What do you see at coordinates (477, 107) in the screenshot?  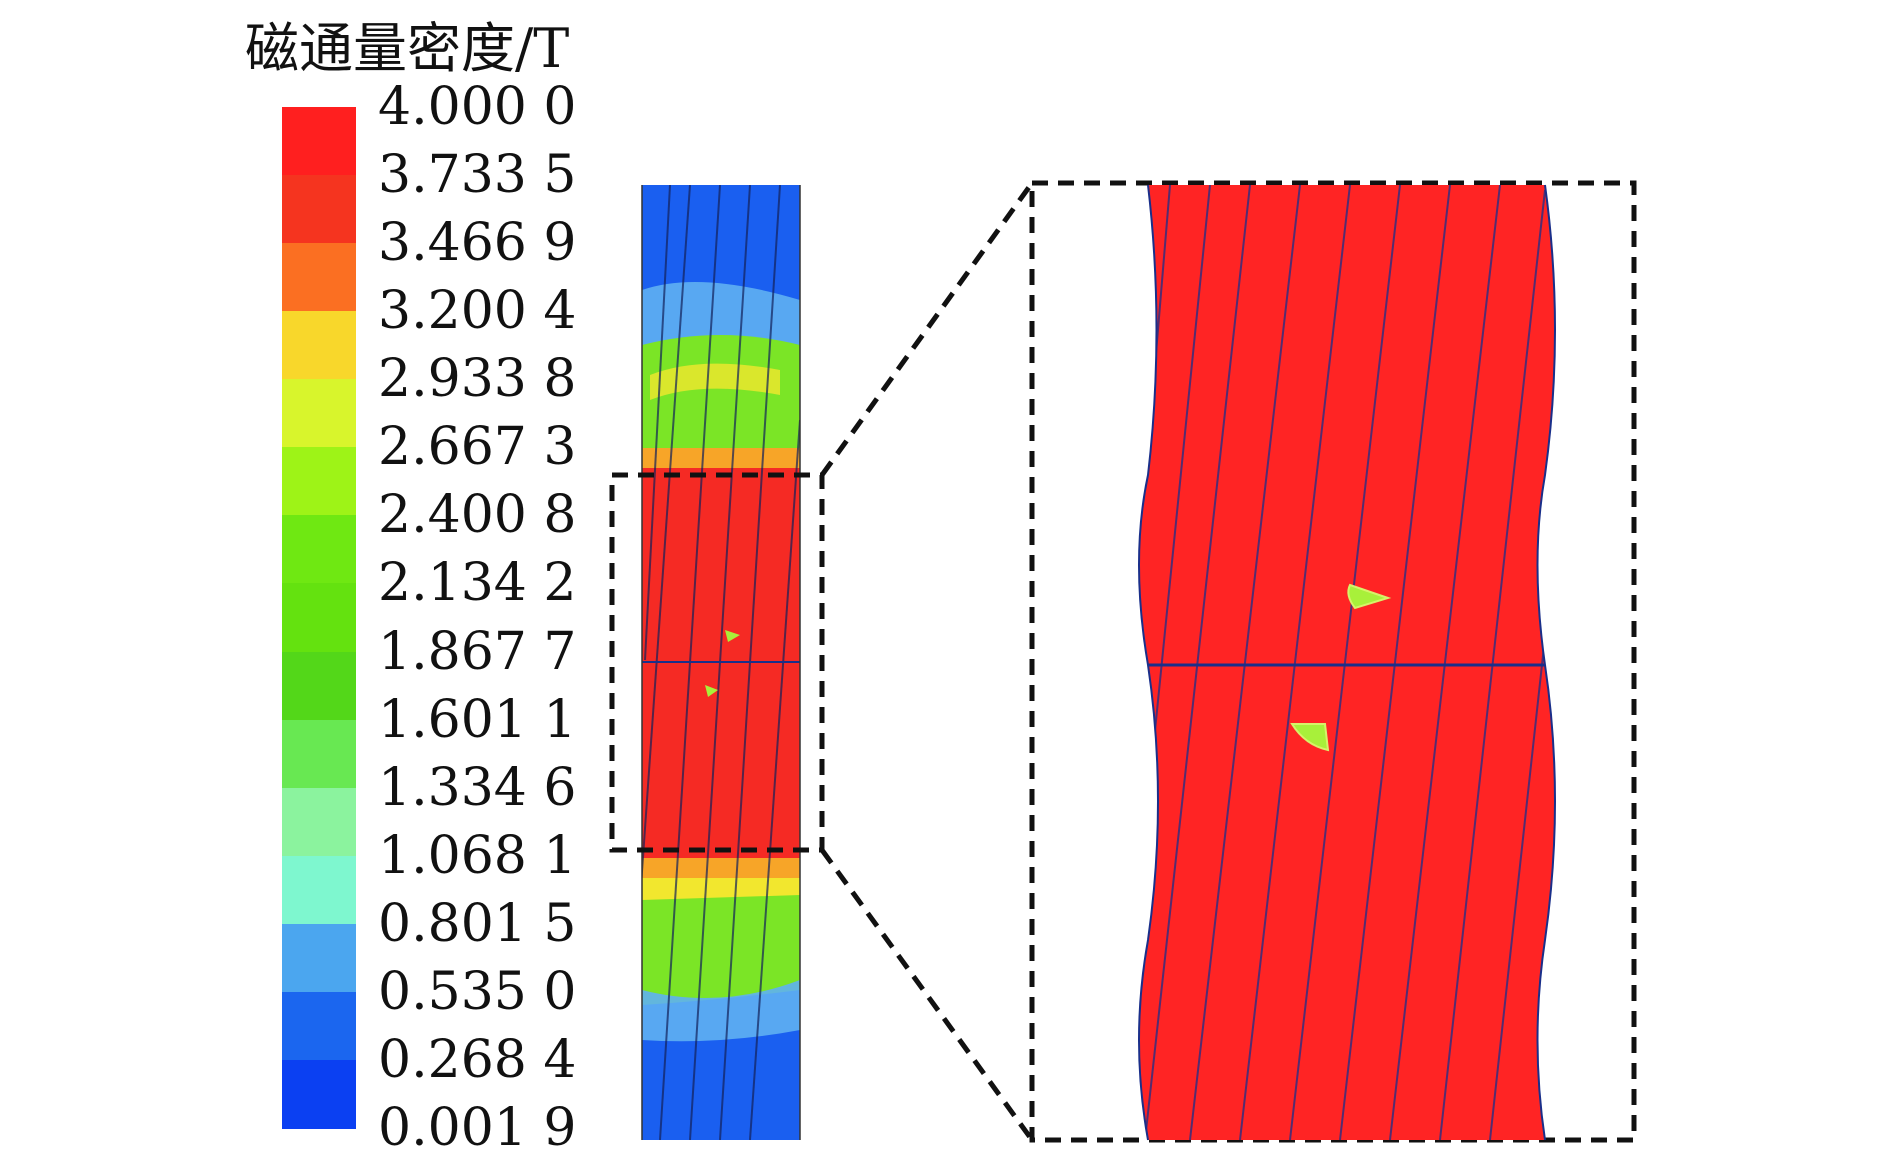 I see `colorbar-tick-label: 4.000 0` at bounding box center [477, 107].